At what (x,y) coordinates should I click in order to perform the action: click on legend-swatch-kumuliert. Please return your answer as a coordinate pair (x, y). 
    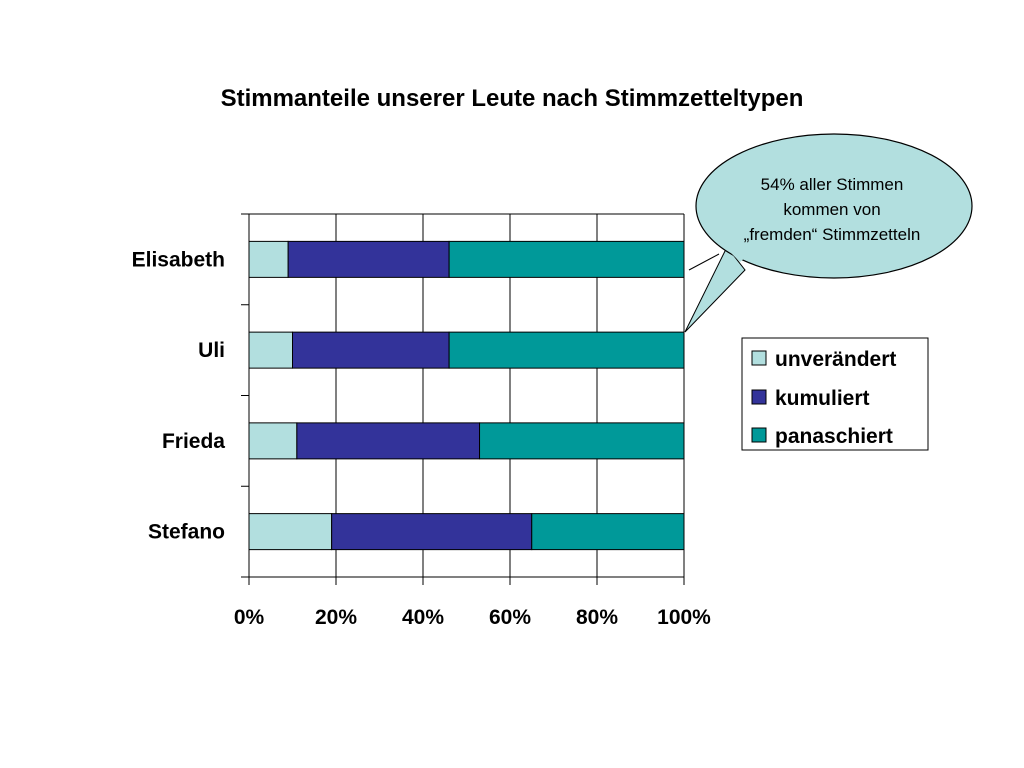
    Looking at the image, I should click on (759, 397).